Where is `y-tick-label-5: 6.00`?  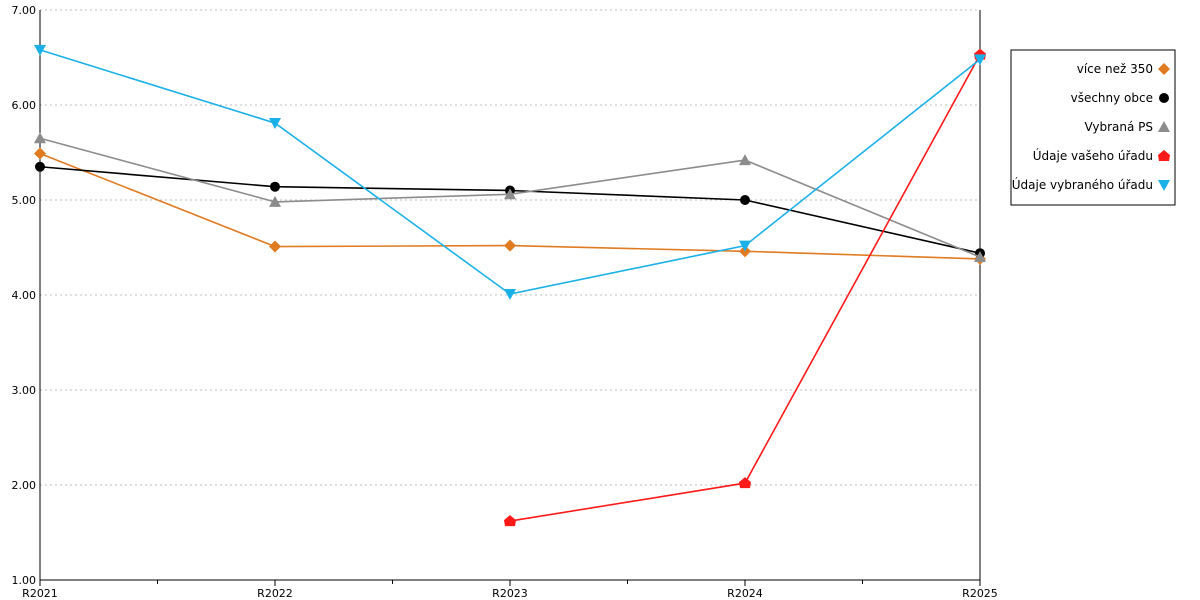 y-tick-label-5: 6.00 is located at coordinates (24, 105).